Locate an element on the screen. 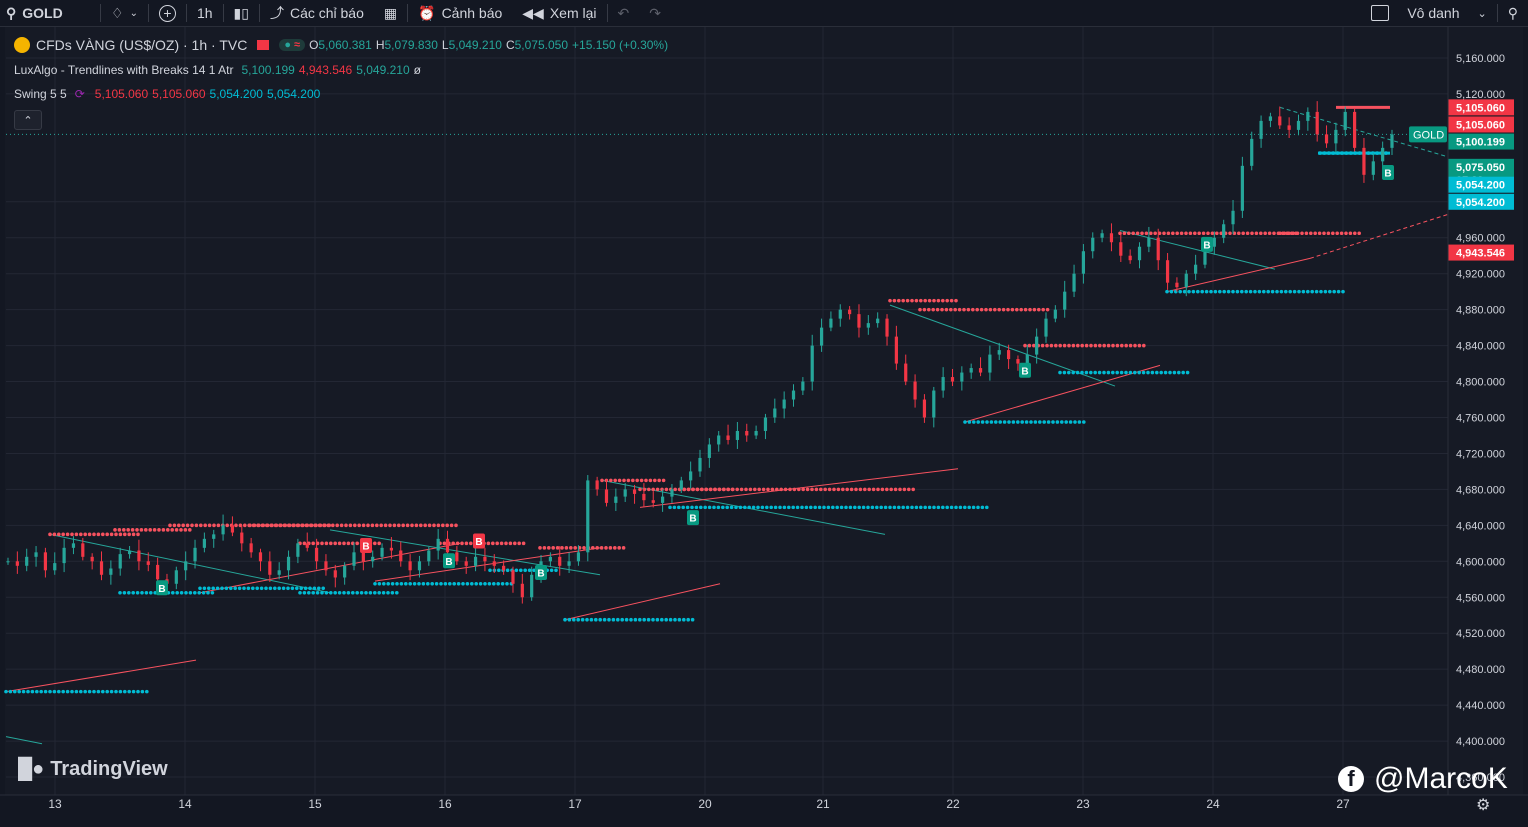 The height and width of the screenshot is (827, 1528). time-tick-label: 27 is located at coordinates (1343, 804).